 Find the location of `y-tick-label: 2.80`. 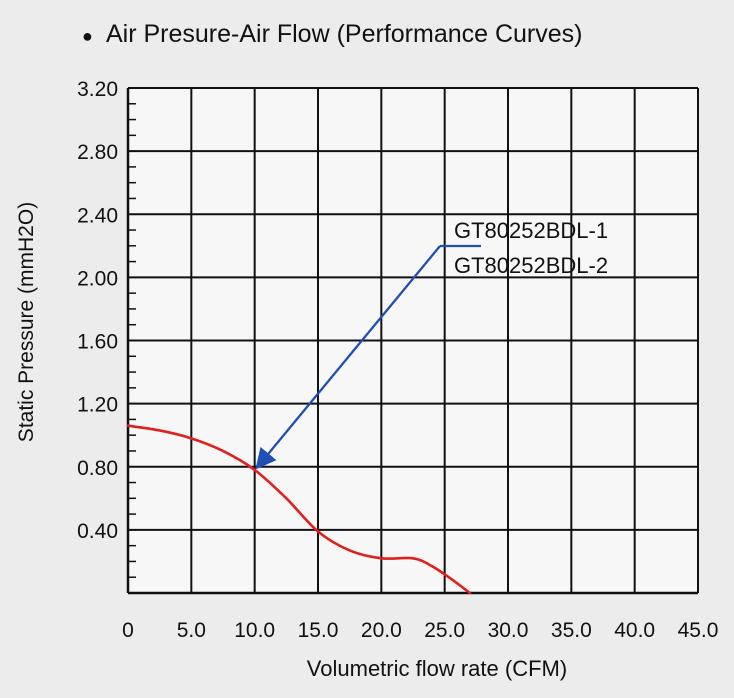

y-tick-label: 2.80 is located at coordinates (97, 152).